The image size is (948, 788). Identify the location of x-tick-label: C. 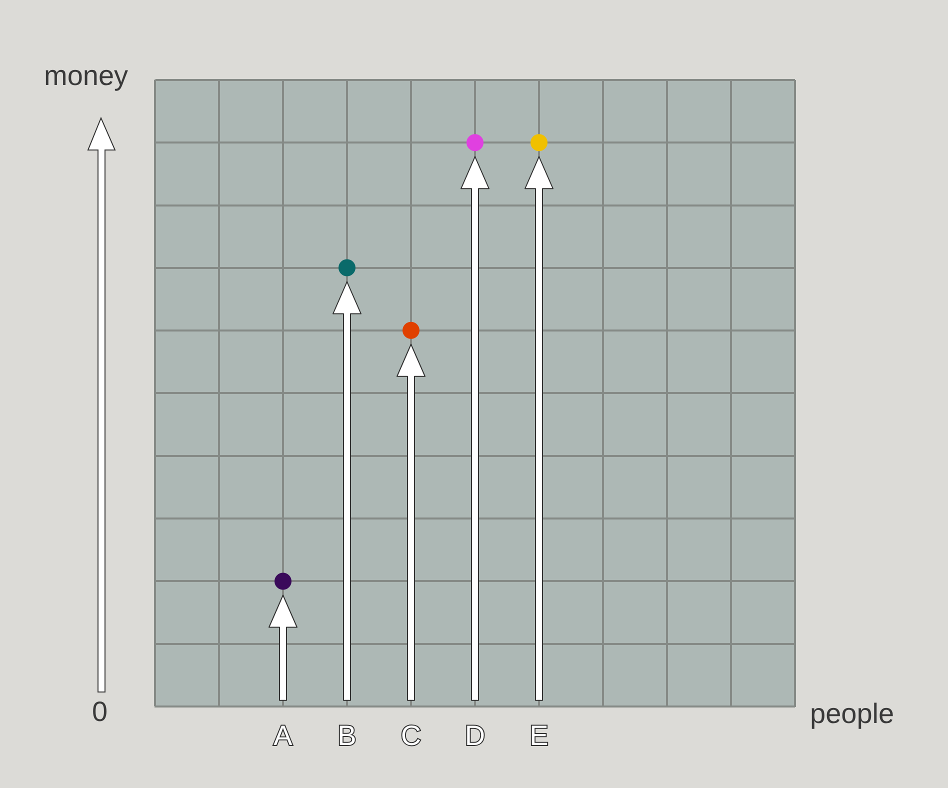
(411, 735).